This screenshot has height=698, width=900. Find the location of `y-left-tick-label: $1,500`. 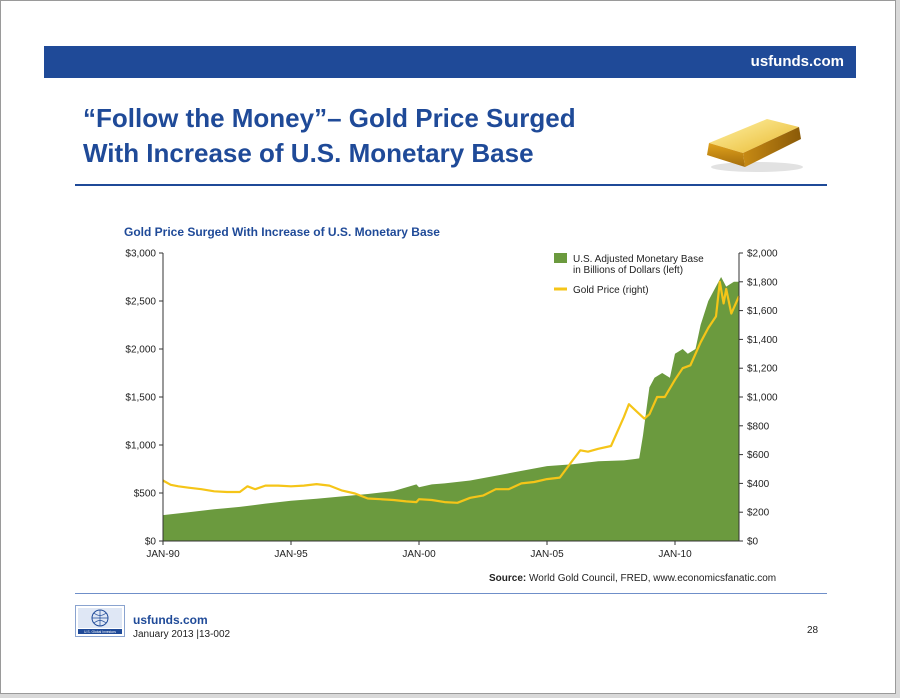

y-left-tick-label: $1,500 is located at coordinates (140, 398).